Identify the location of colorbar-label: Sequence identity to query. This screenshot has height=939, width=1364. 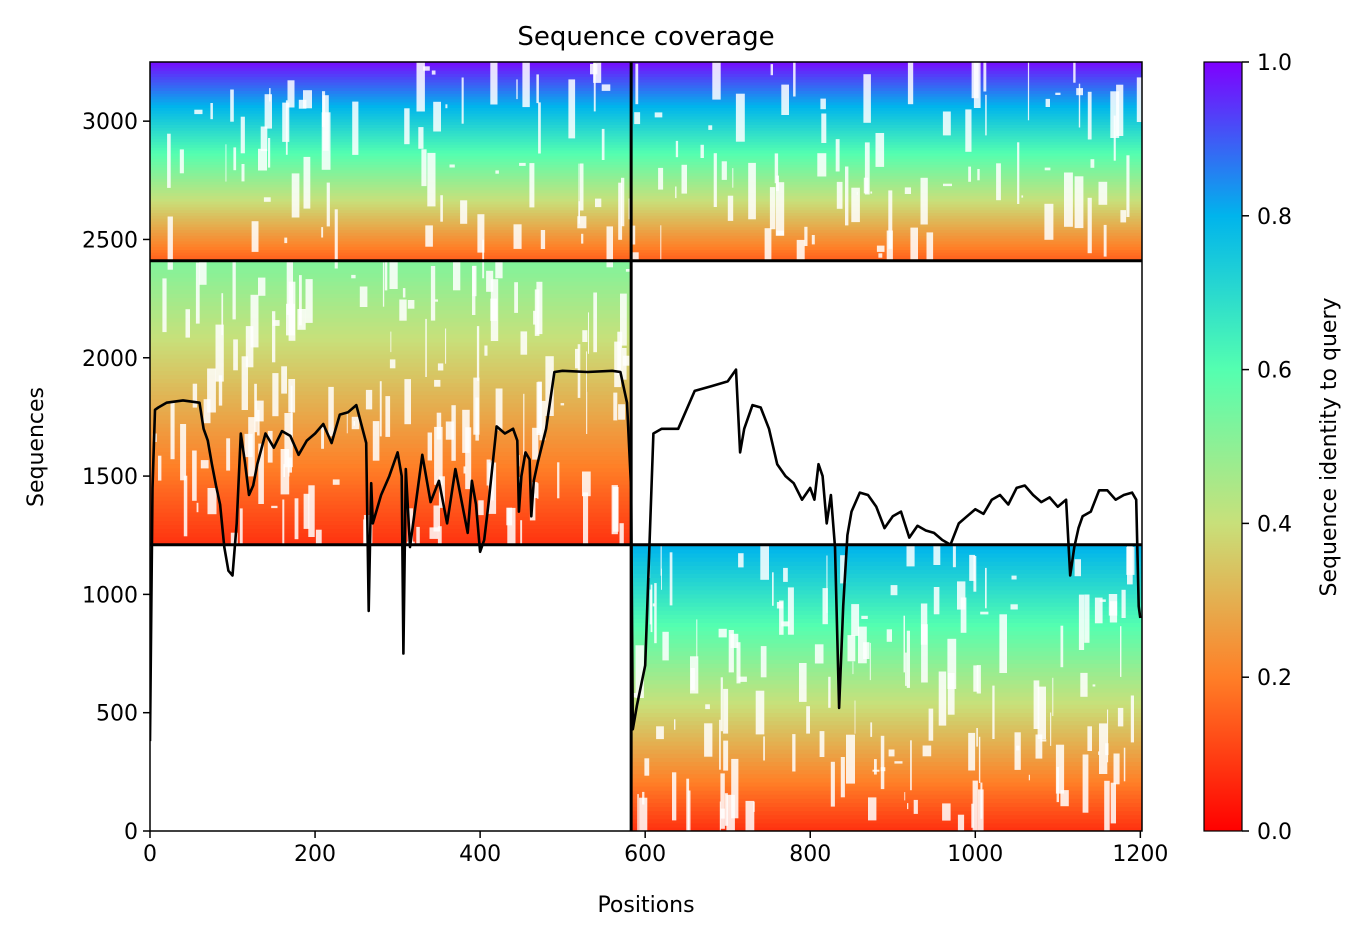
(1329, 446).